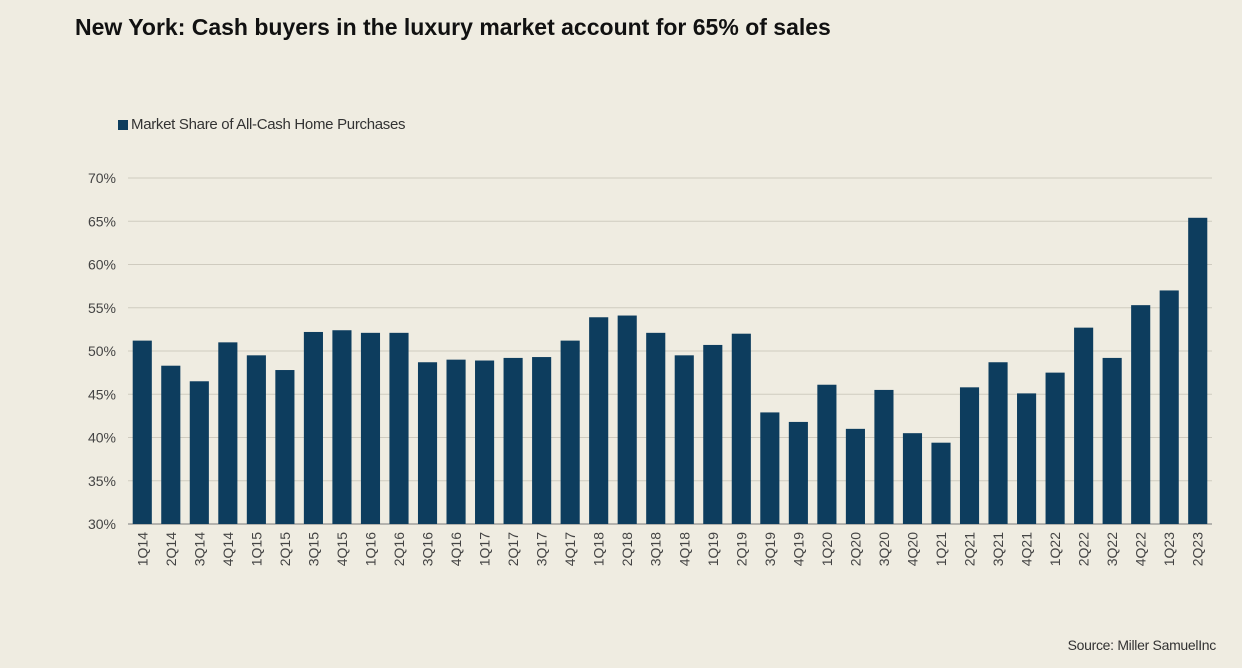 Image resolution: width=1242 pixels, height=668 pixels. Describe the element at coordinates (542, 440) in the screenshot. I see `bar-3Q17` at that location.